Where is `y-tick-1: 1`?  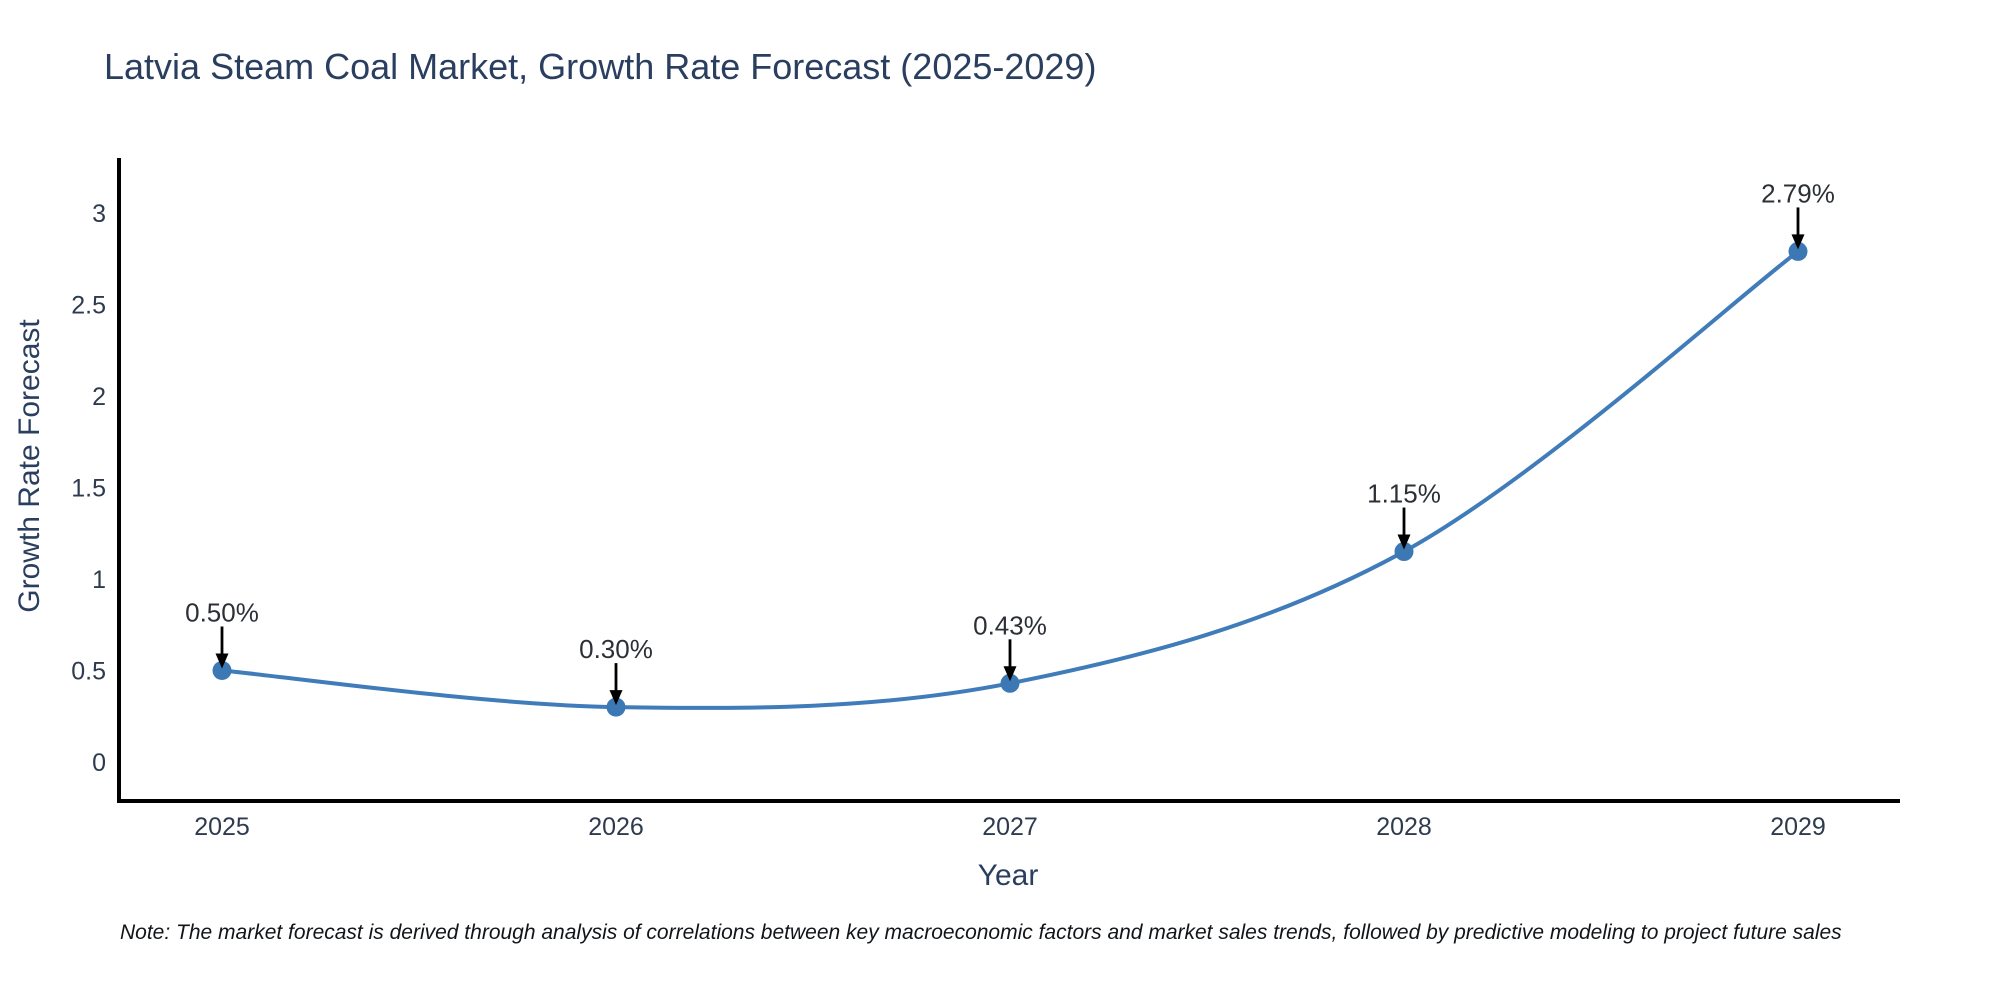
y-tick-1: 1 is located at coordinates (99, 580).